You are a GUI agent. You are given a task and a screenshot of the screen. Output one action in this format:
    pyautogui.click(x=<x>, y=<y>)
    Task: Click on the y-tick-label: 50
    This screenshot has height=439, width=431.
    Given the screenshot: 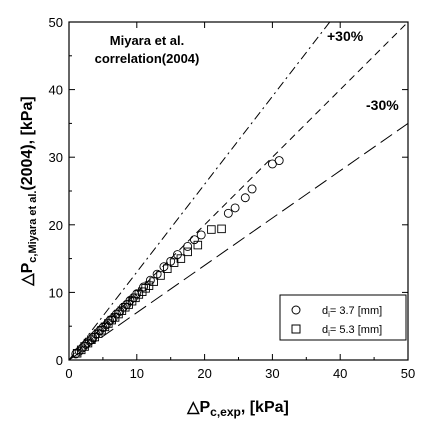 What is the action you would take?
    pyautogui.click(x=56, y=22)
    